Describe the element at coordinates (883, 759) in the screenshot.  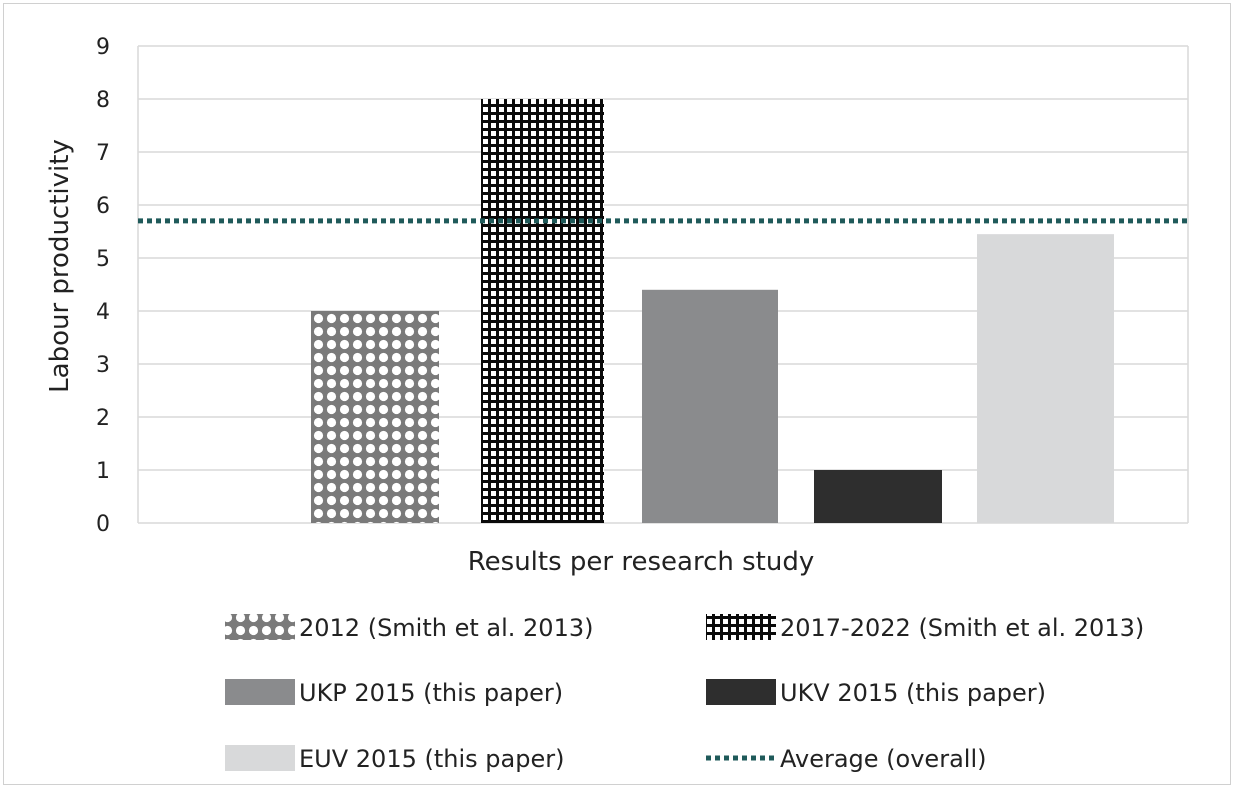
I see `legend-label: Average (overall)` at that location.